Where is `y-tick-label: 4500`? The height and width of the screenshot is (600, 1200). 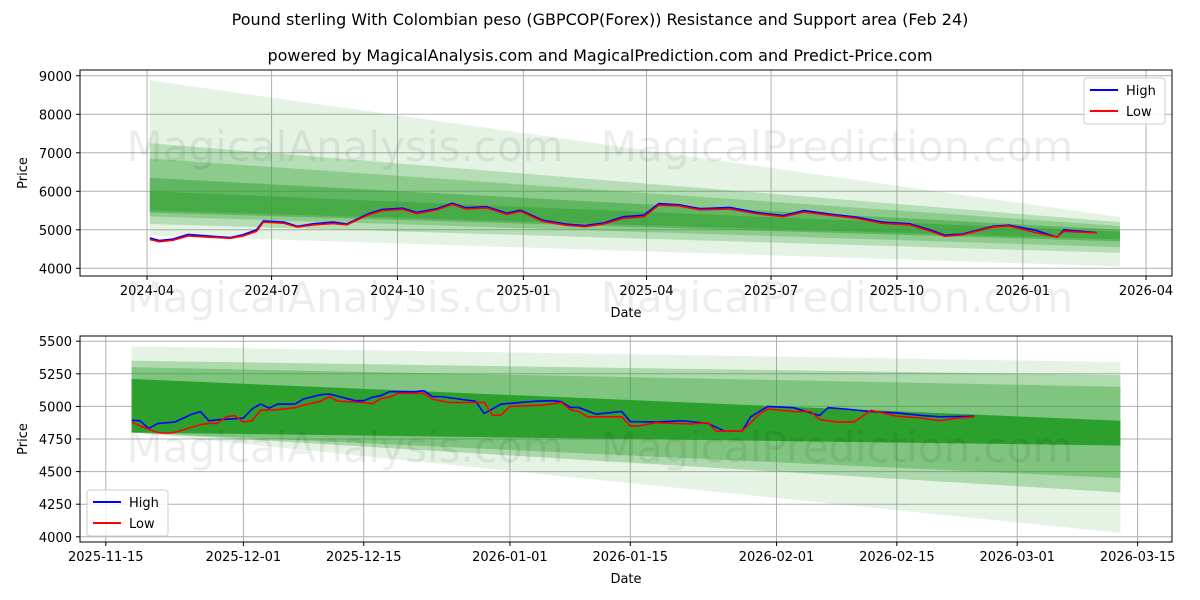
y-tick-label: 4500 is located at coordinates (55, 473).